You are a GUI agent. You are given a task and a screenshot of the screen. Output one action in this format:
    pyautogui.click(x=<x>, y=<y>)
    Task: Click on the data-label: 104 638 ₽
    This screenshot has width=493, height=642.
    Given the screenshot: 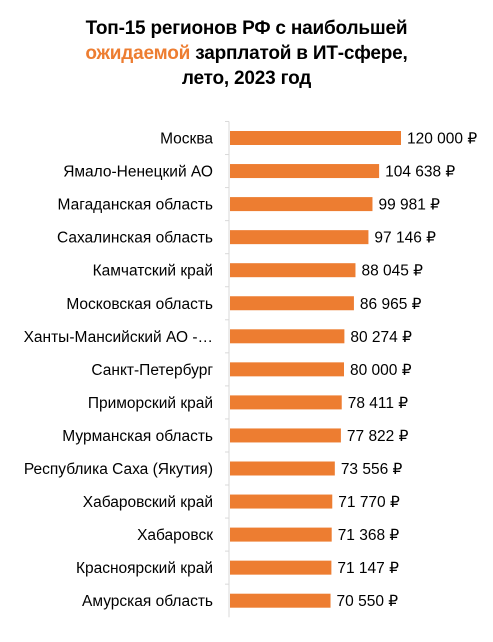 What is the action you would take?
    pyautogui.click(x=420, y=172)
    